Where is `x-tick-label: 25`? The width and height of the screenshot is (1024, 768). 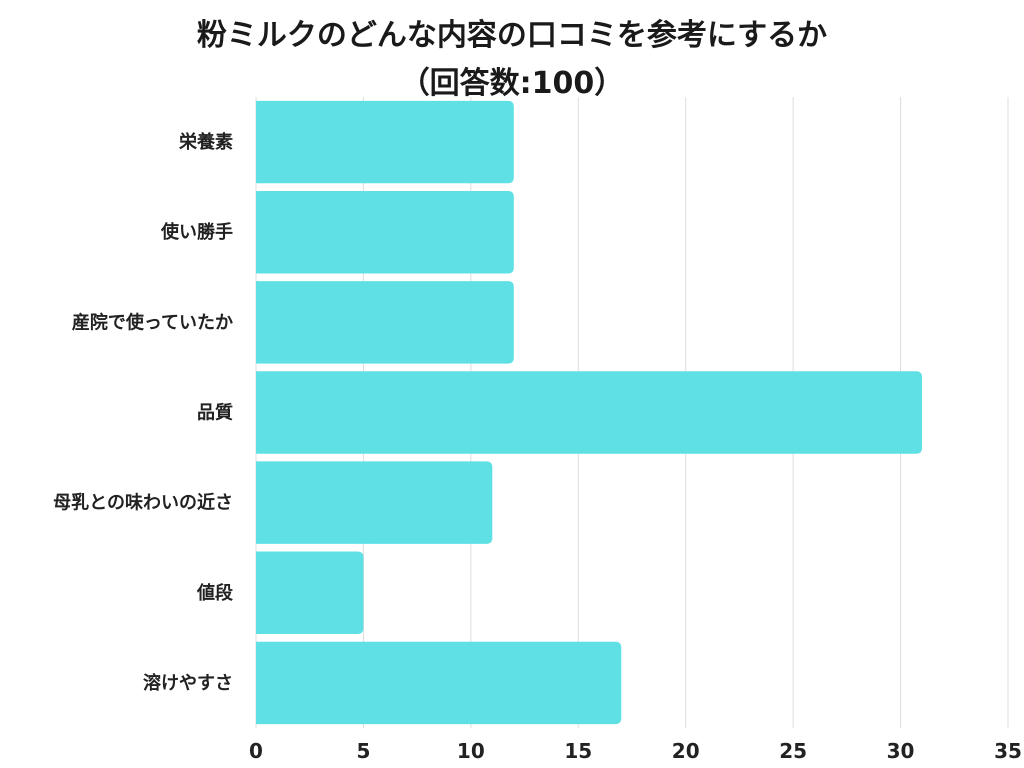 x-tick-label: 25 is located at coordinates (793, 751).